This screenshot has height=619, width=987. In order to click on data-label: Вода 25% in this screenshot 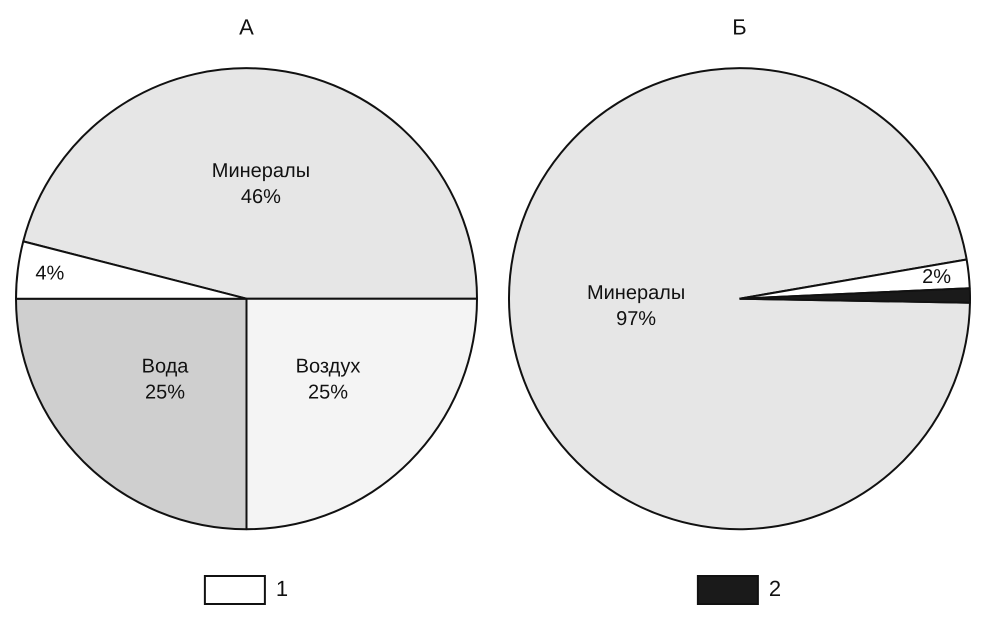, I will do `click(166, 380)`.